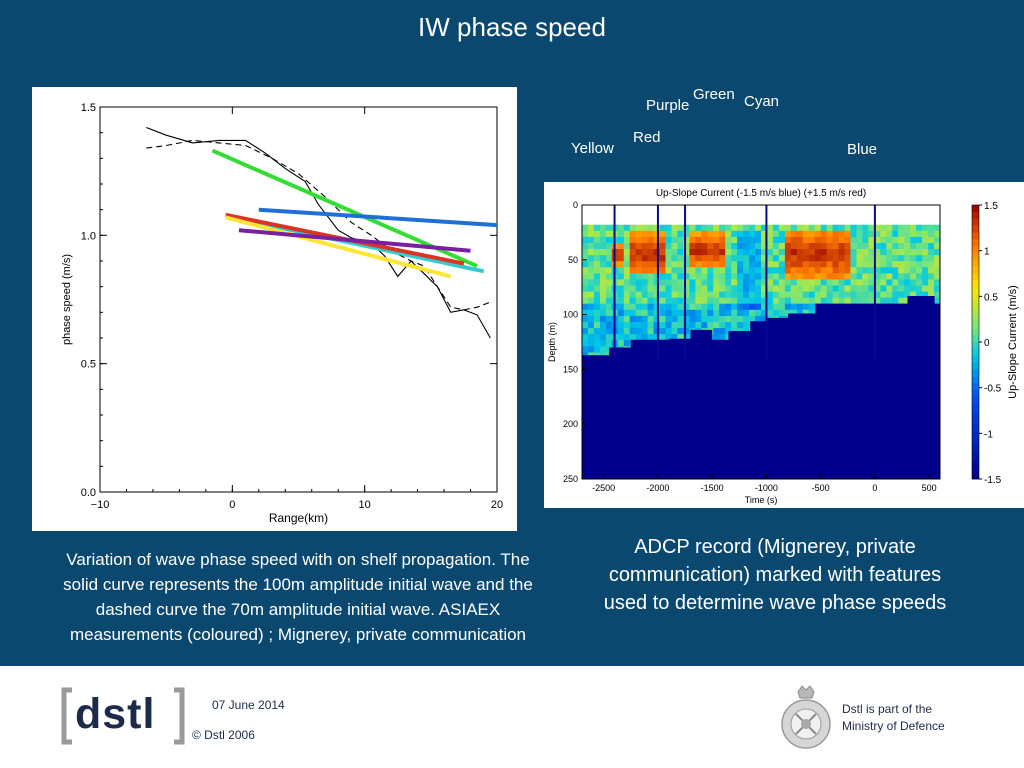 Image resolution: width=1024 pixels, height=768 pixels. What do you see at coordinates (647, 137) in the screenshot?
I see `color-label-red: Red` at bounding box center [647, 137].